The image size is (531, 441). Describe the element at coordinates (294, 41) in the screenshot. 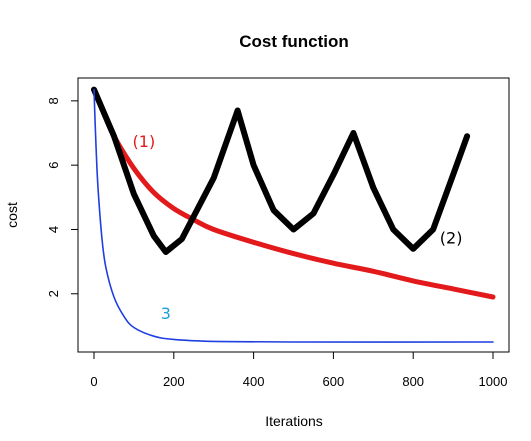

I see `chart-title: Cost function` at that location.